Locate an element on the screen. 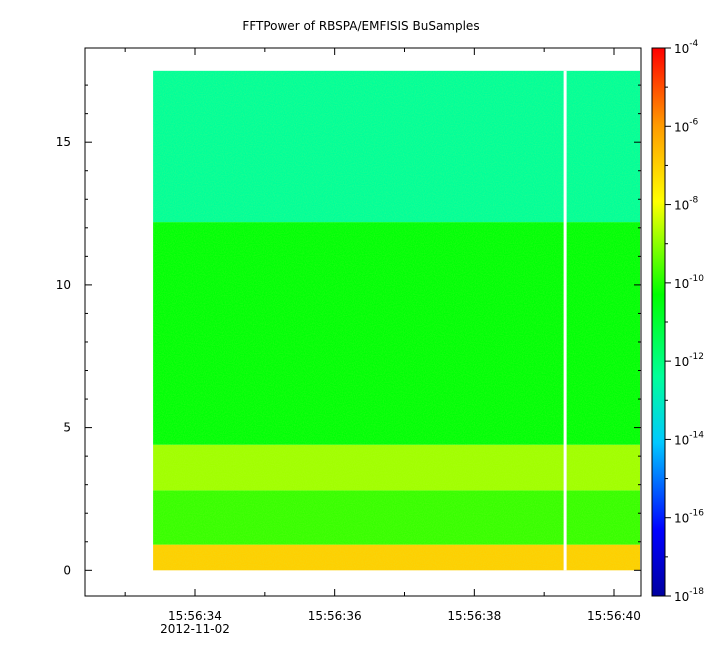 The width and height of the screenshot is (724, 656). colorbar-tick-label: 10⁻⁸ is located at coordinates (686, 204).